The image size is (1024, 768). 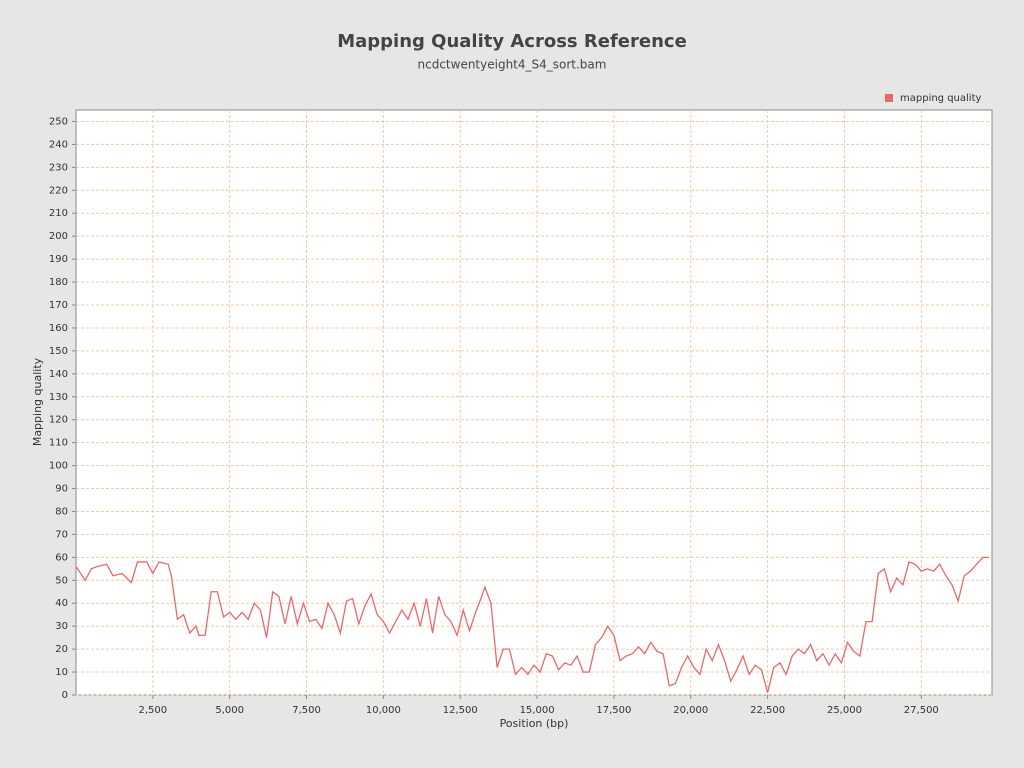 I want to click on x-tick-label: 2,500, so click(x=153, y=710).